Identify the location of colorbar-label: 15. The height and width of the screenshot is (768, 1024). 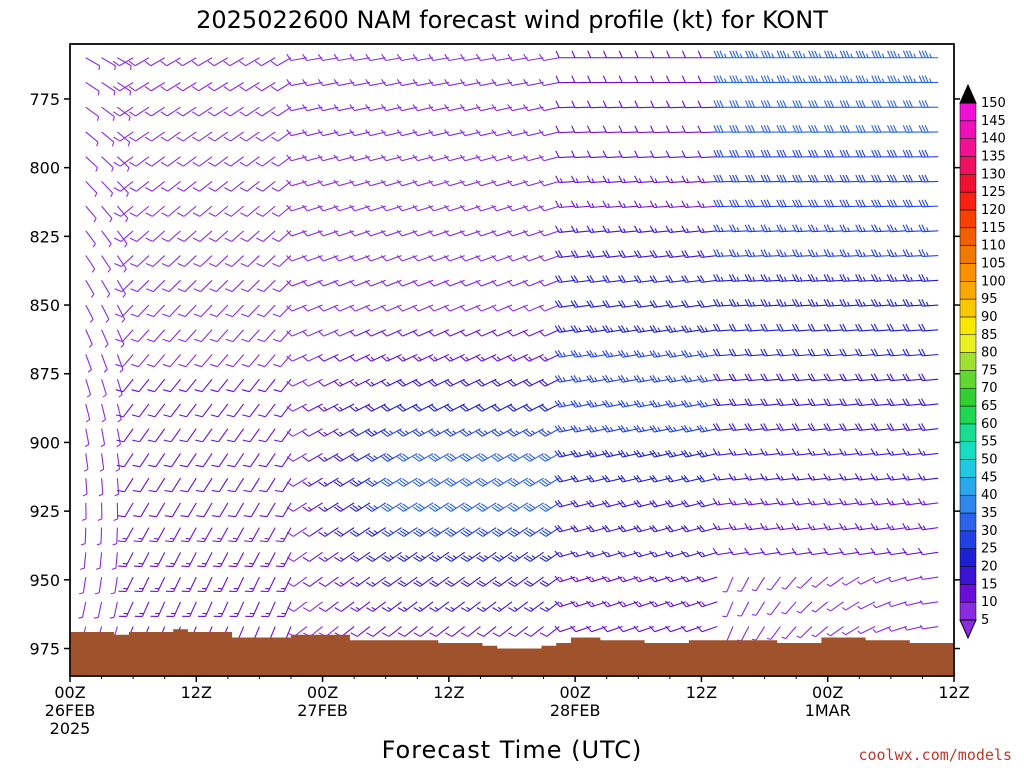
(989, 584).